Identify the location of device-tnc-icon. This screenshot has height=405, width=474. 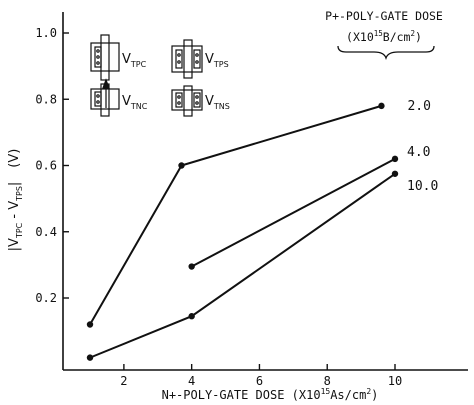
(105, 100).